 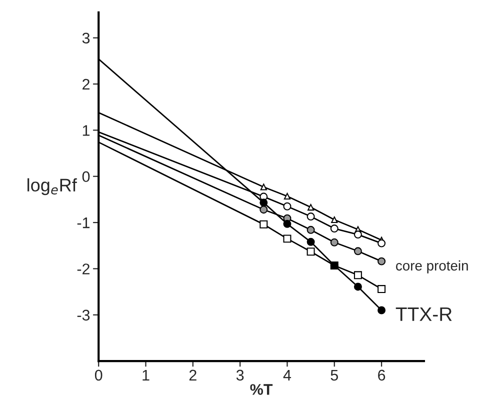 What do you see at coordinates (83, 269) in the screenshot?
I see `y-tick-label: -2` at bounding box center [83, 269].